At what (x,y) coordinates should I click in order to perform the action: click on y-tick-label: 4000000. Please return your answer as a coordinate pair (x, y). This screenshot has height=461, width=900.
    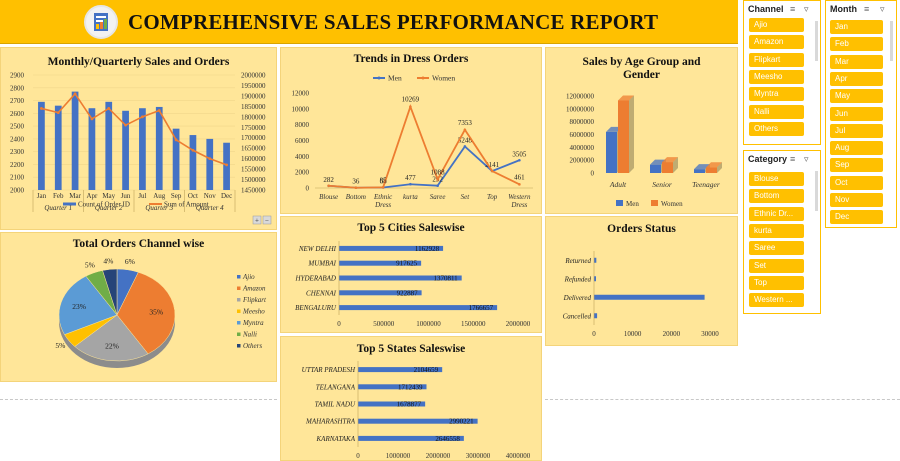
    Looking at the image, I should click on (582, 148).